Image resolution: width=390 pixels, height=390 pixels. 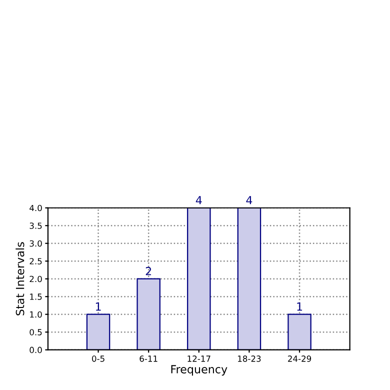 What do you see at coordinates (36, 243) in the screenshot?
I see `y-tick-label: 3.0` at bounding box center [36, 243].